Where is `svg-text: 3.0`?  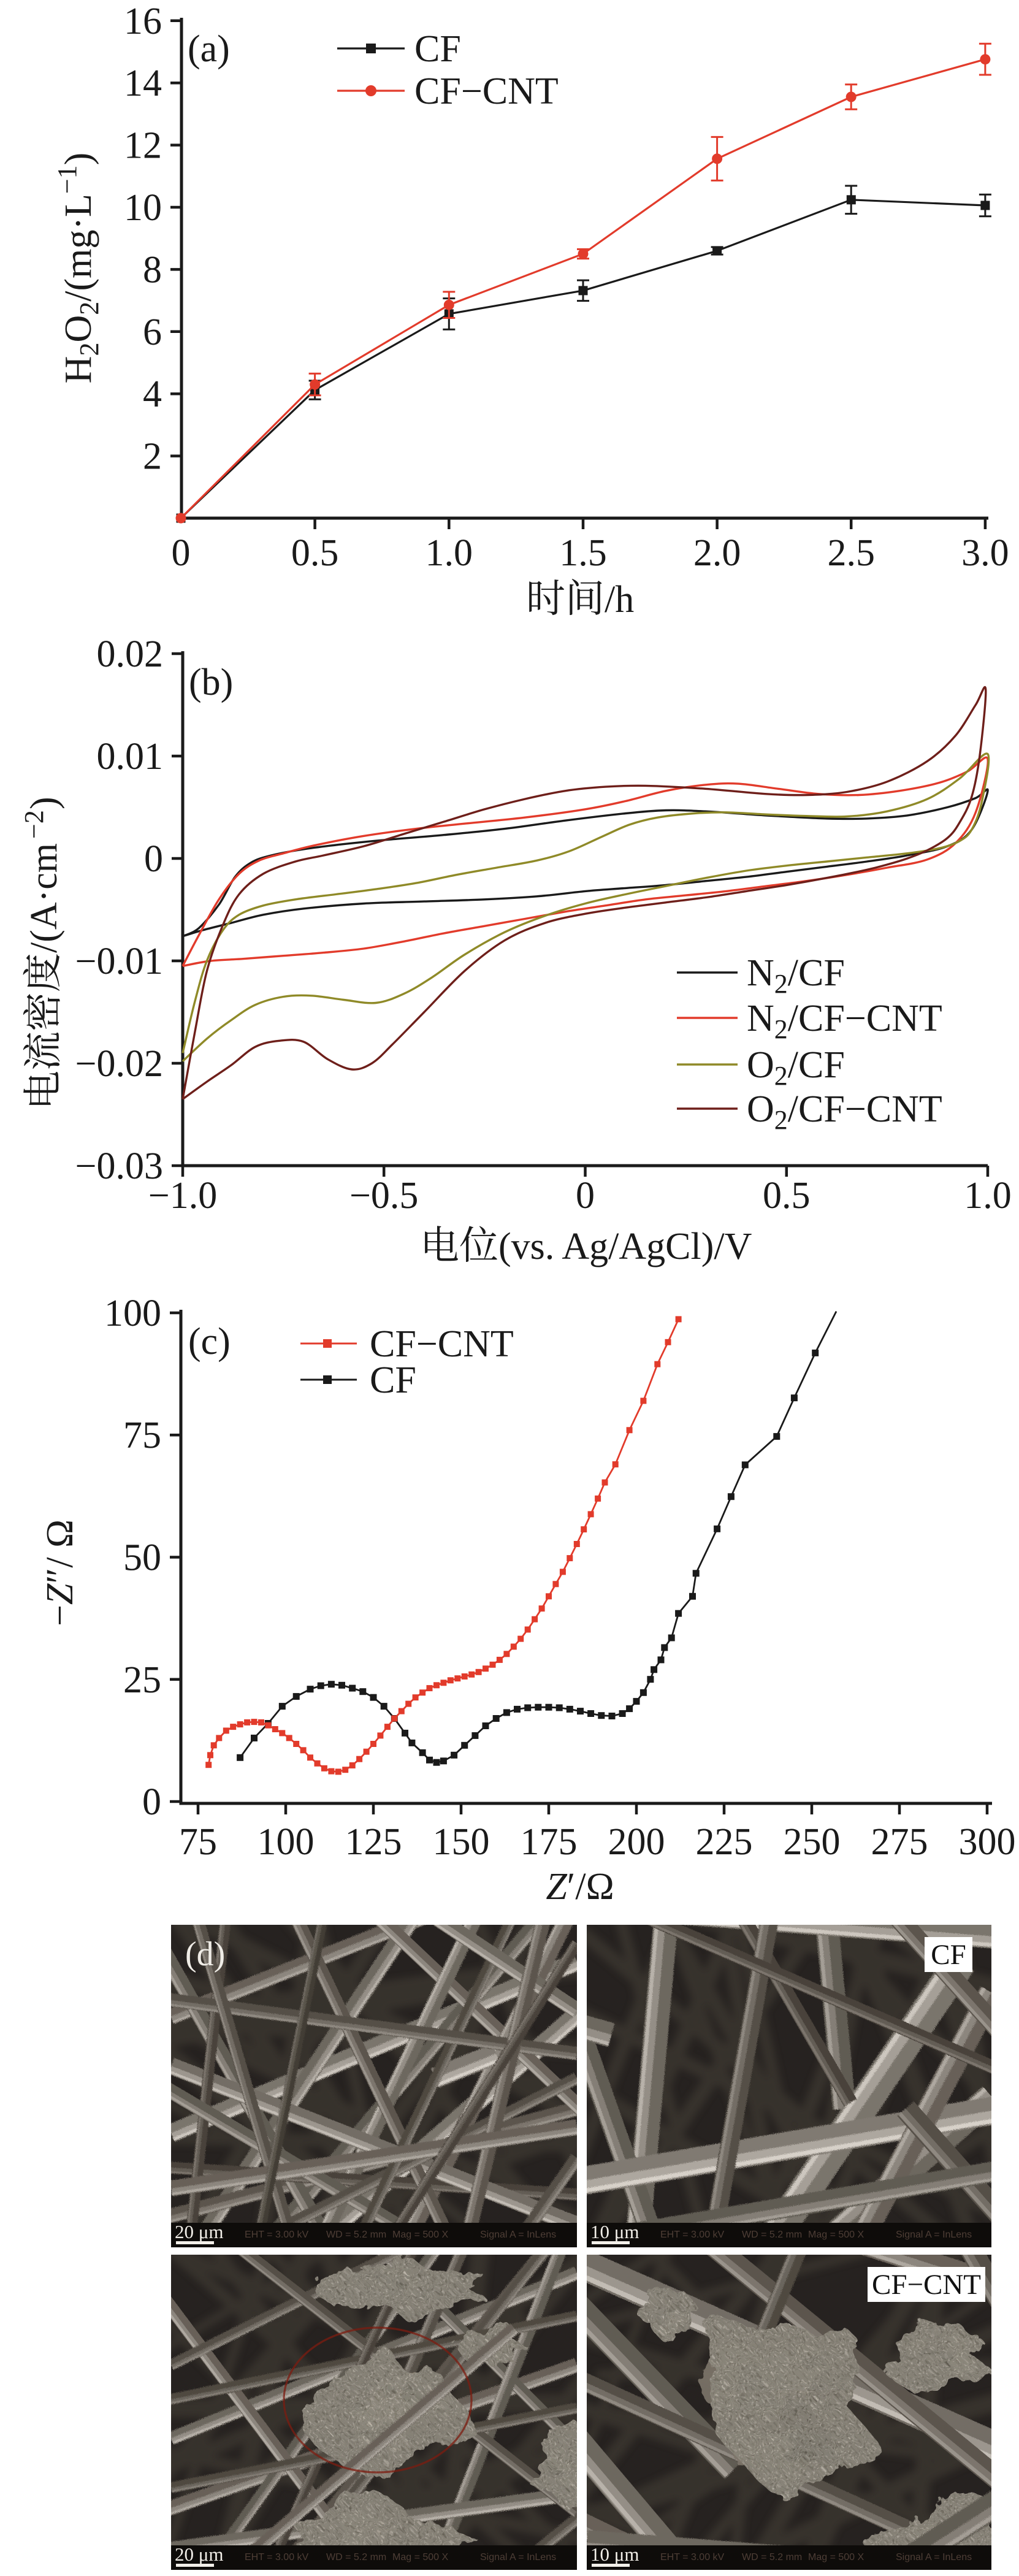 svg-text: 3.0 is located at coordinates (985, 553).